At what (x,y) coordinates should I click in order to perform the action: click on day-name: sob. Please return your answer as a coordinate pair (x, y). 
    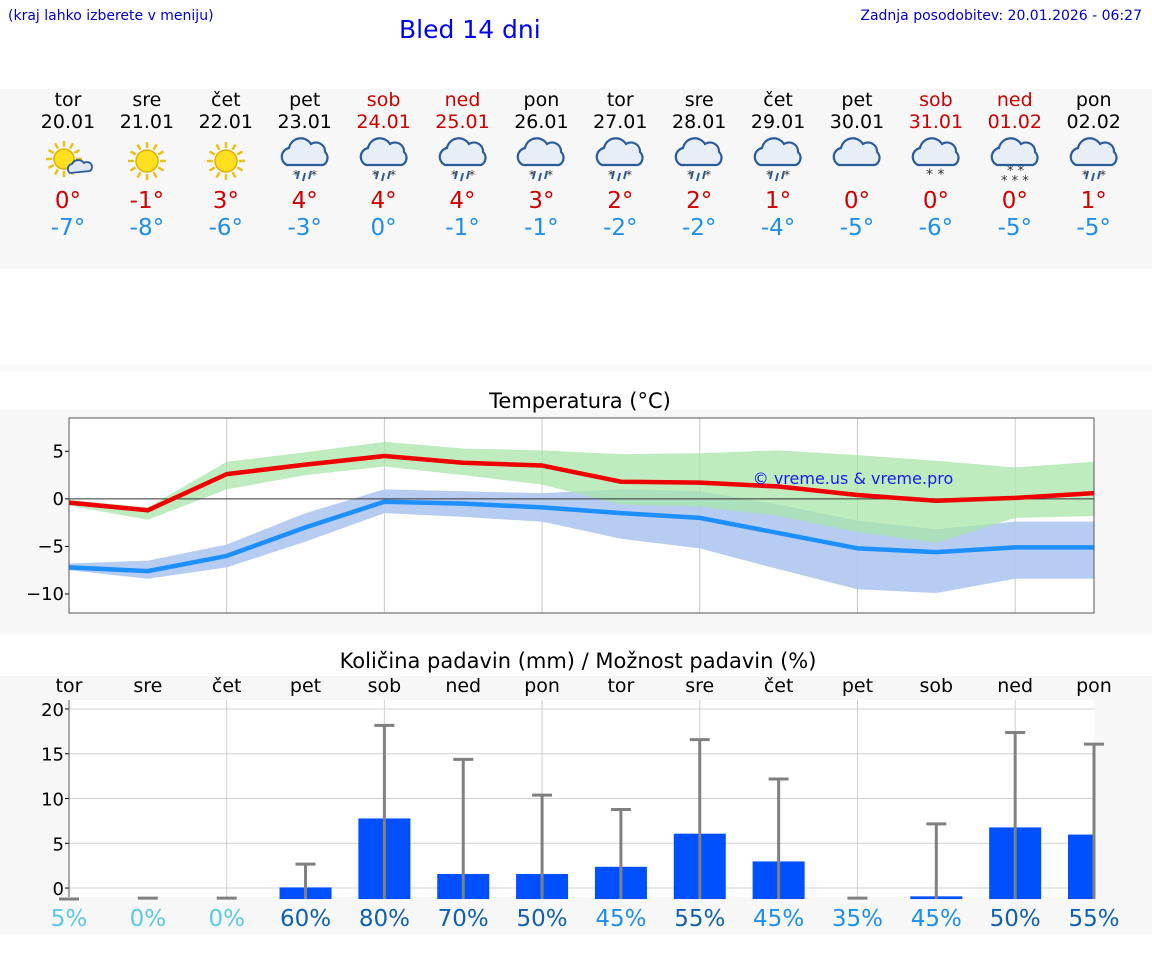
    Looking at the image, I should click on (383, 100).